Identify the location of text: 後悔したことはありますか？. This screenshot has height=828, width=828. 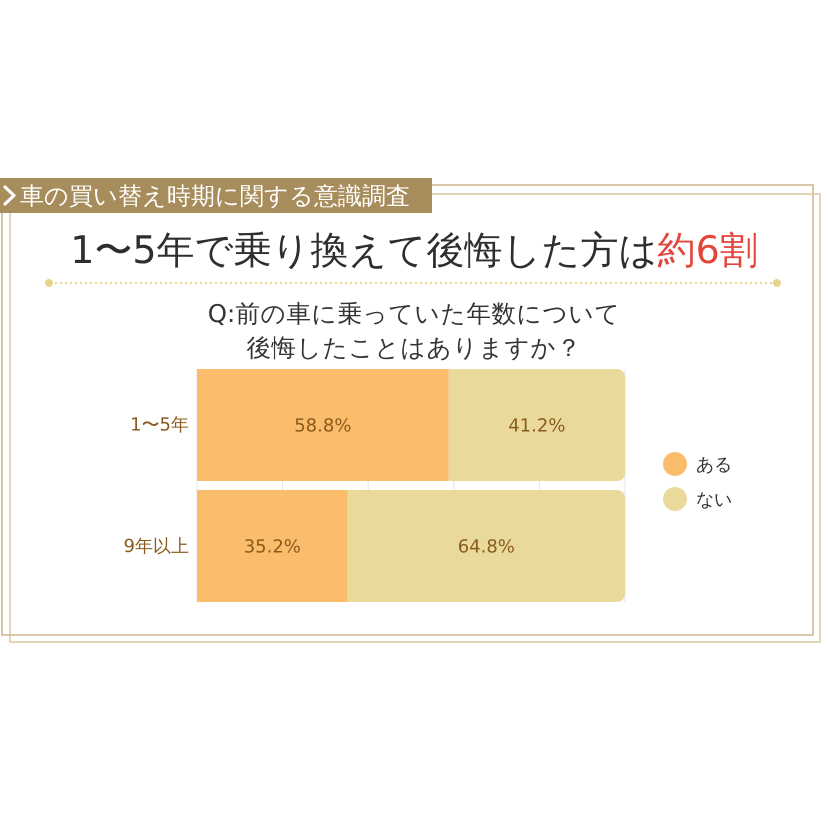
(414, 347).